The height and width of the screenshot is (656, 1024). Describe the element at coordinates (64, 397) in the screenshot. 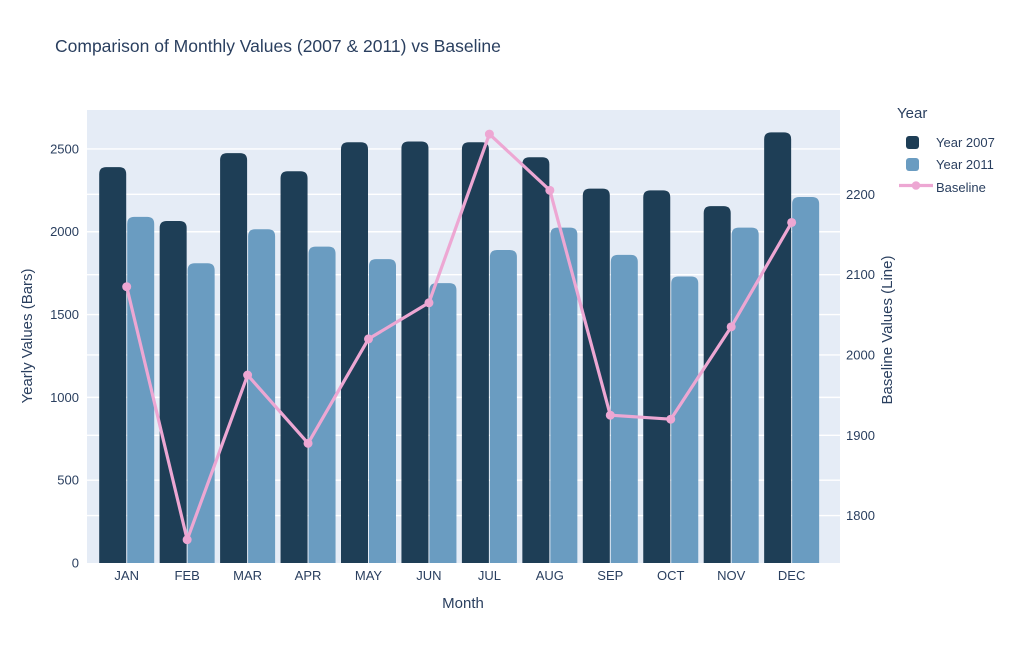

I see `y-left-tick-label: 1000` at that location.